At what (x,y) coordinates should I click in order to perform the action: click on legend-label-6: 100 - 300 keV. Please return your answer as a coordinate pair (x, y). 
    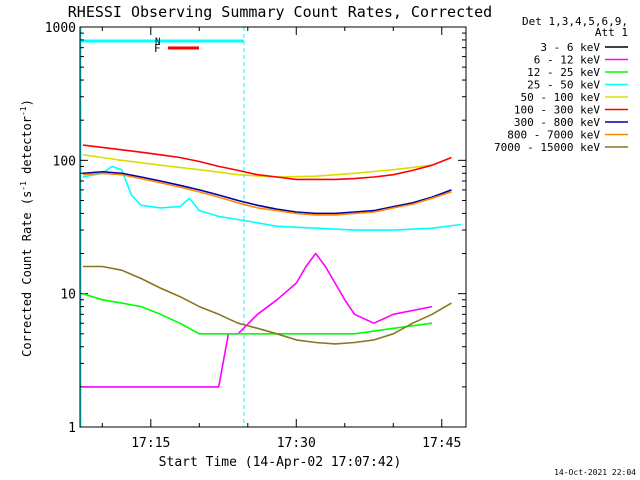
    Looking at the image, I should click on (557, 110).